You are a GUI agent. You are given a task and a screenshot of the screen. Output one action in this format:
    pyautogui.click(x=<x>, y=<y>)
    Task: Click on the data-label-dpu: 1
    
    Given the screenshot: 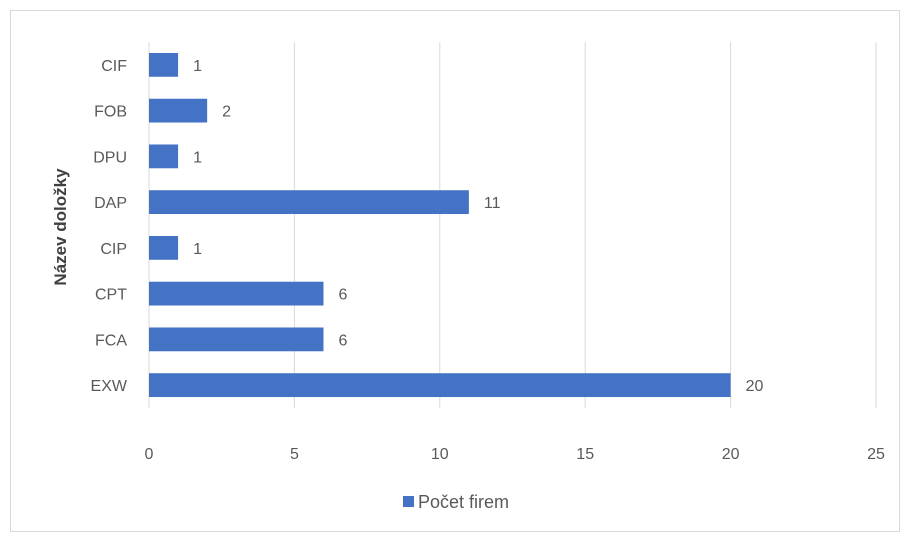 What is the action you would take?
    pyautogui.click(x=197, y=157)
    